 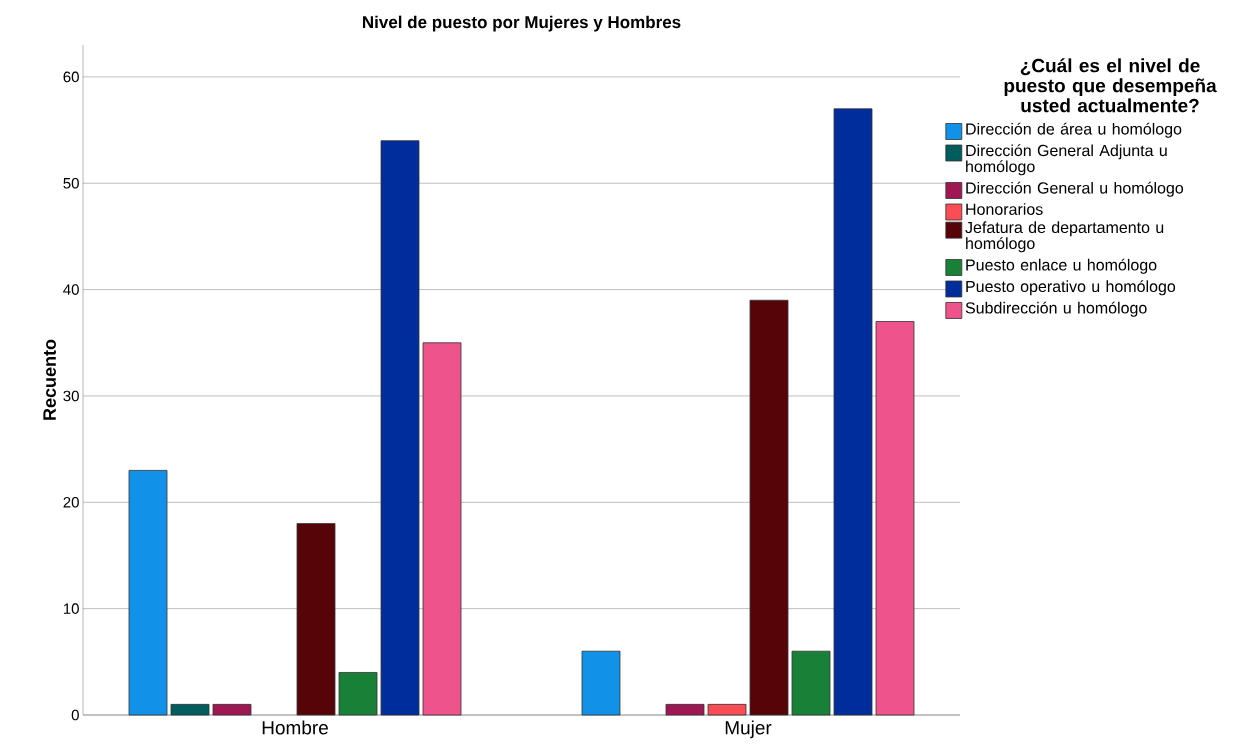 What do you see at coordinates (748, 729) in the screenshot?
I see `x-tick-label: Mujer` at bounding box center [748, 729].